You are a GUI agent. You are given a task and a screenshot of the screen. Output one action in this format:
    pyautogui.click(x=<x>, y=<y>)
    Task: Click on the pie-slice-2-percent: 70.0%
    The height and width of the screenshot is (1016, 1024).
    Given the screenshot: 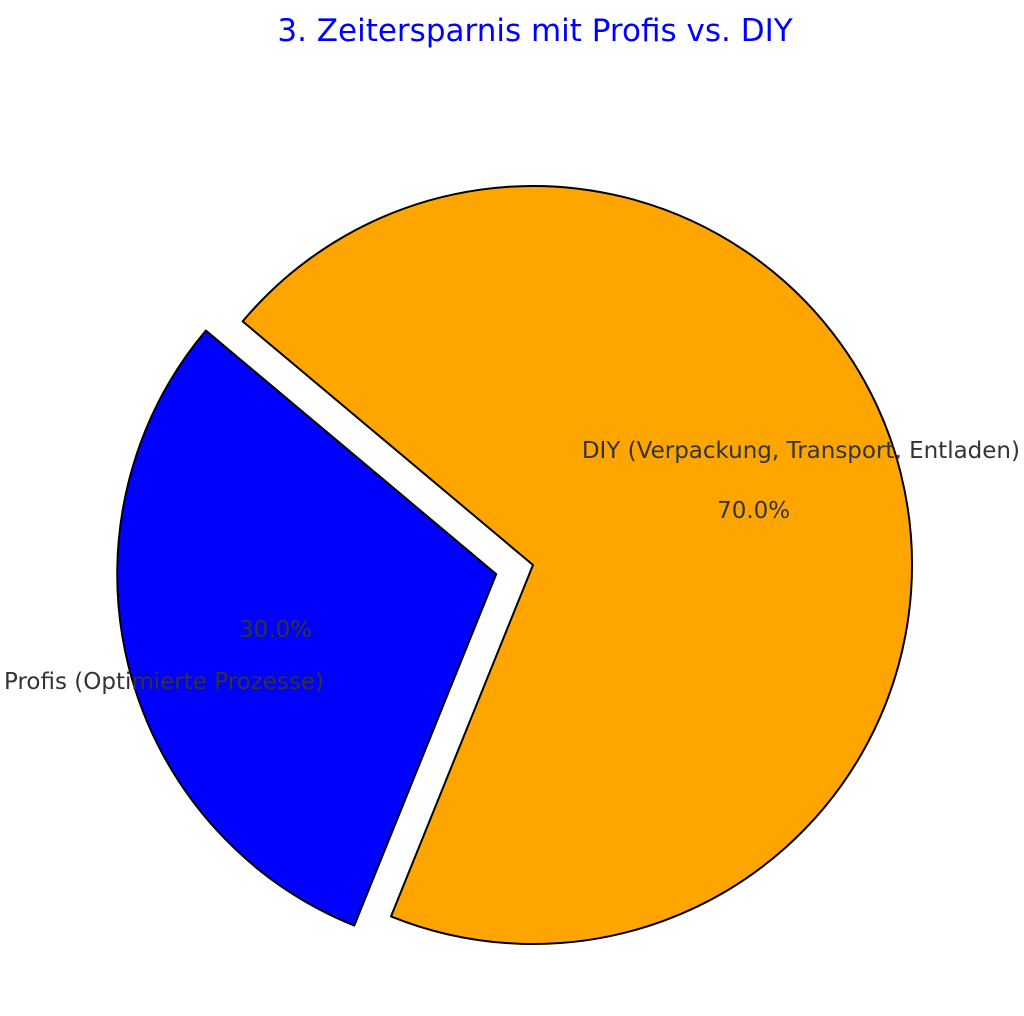 What is the action you would take?
    pyautogui.click(x=753, y=511)
    